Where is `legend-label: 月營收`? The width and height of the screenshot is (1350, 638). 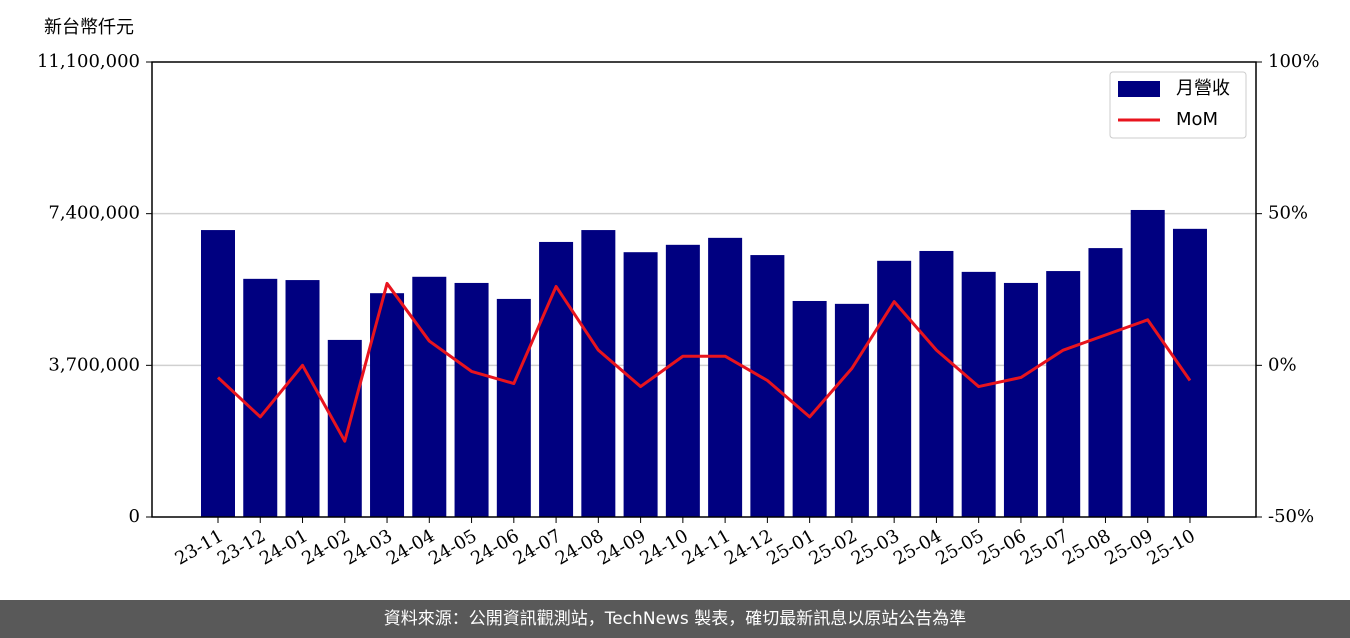 legend-label: 月營收 is located at coordinates (1203, 88).